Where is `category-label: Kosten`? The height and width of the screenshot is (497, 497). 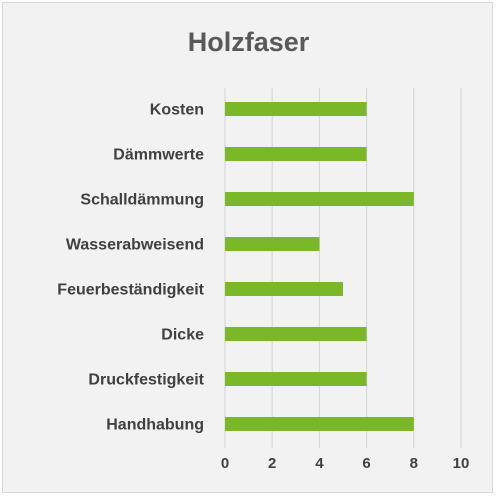
category-label: Kosten is located at coordinates (177, 110).